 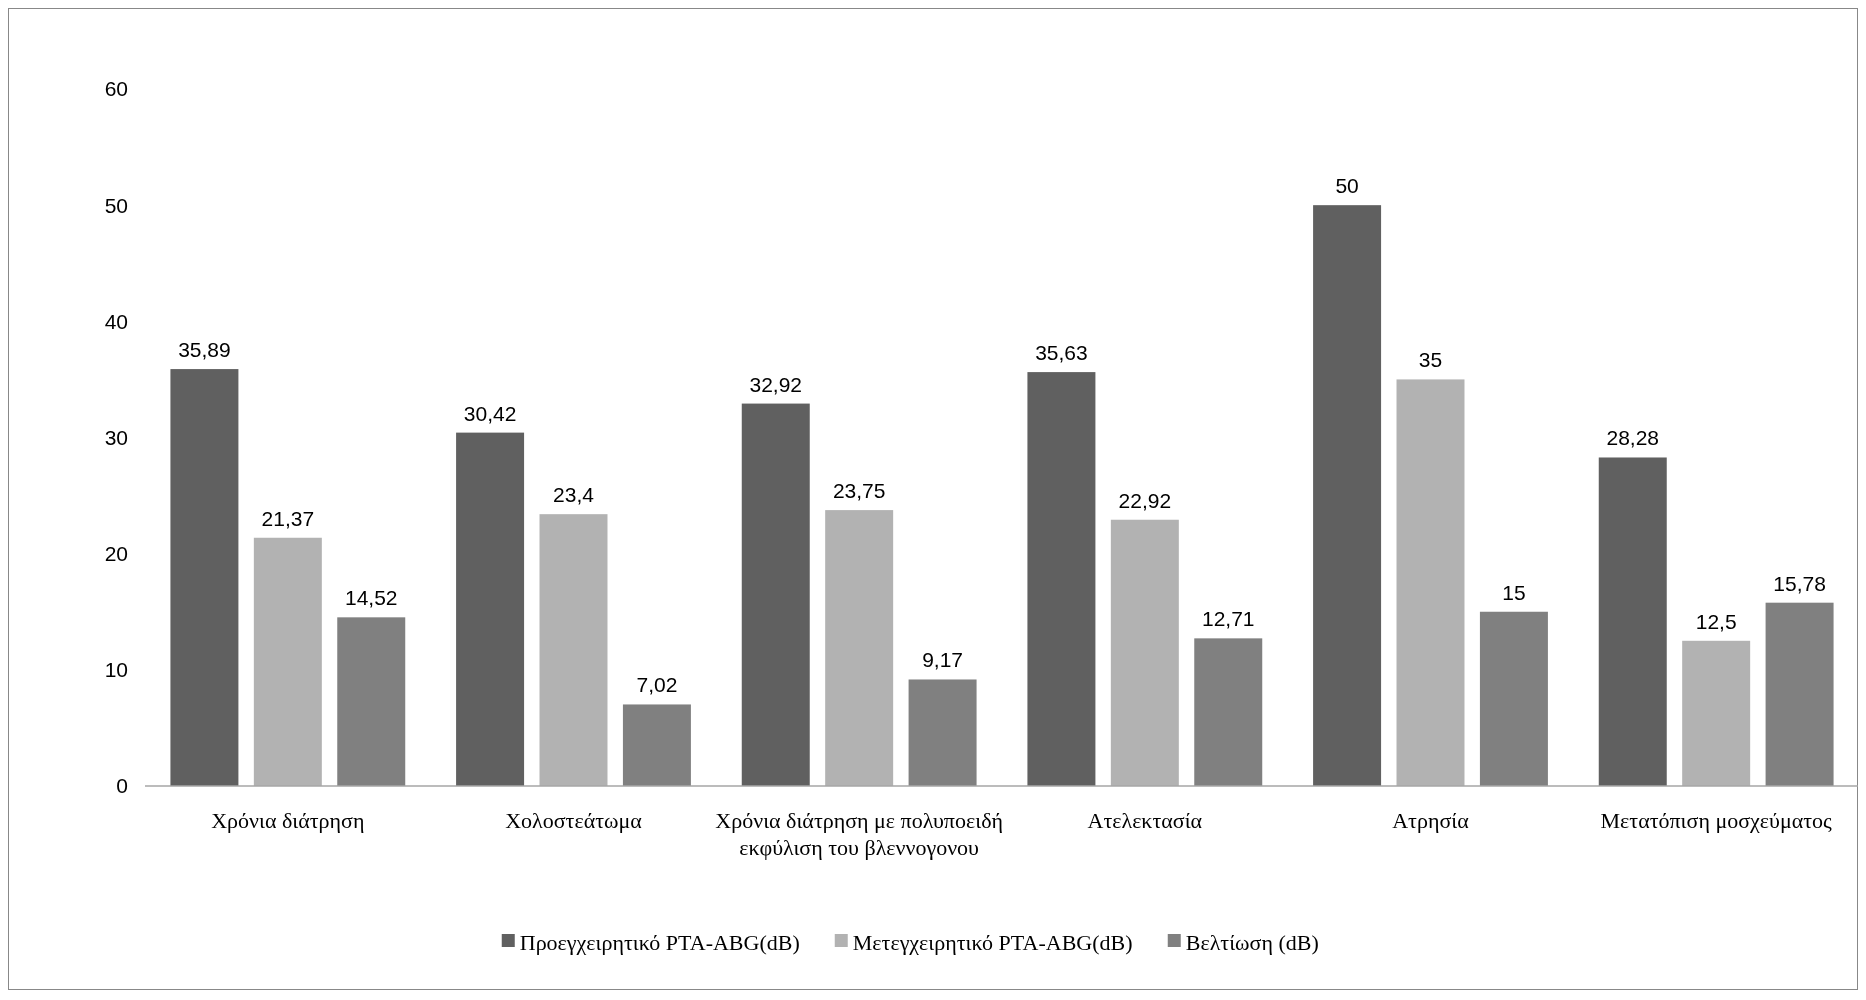 What do you see at coordinates (1061, 353) in the screenshot?
I see `data-label: 35,63` at bounding box center [1061, 353].